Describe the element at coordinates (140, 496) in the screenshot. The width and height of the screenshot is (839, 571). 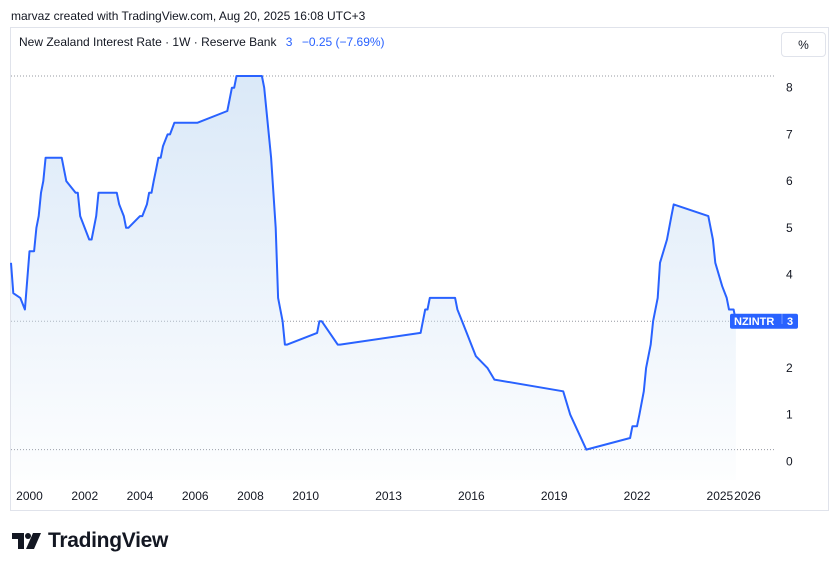
I see `x-tick-label: 2004` at that location.